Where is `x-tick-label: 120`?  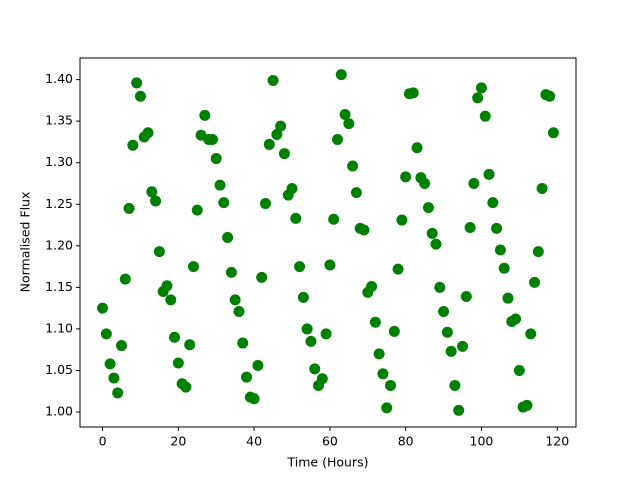 x-tick-label: 120 is located at coordinates (557, 441).